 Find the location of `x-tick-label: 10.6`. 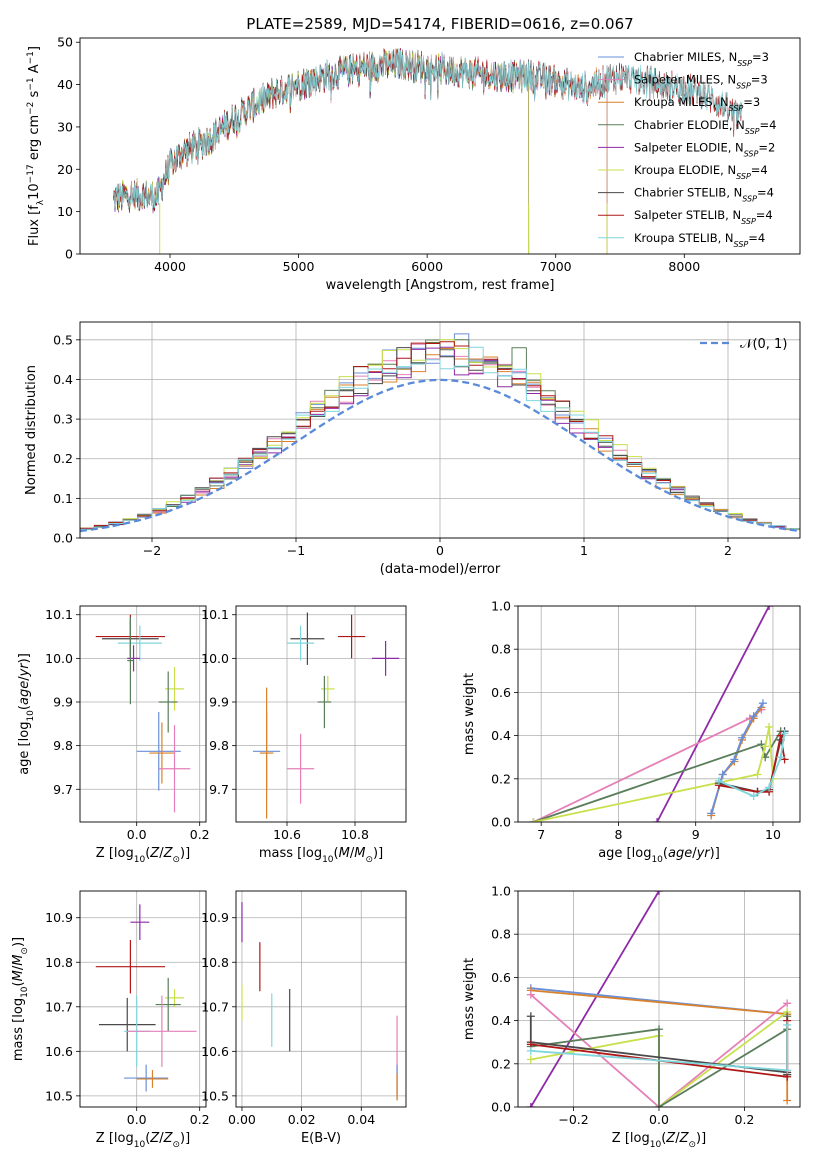

x-tick-label: 10.6 is located at coordinates (287, 834).